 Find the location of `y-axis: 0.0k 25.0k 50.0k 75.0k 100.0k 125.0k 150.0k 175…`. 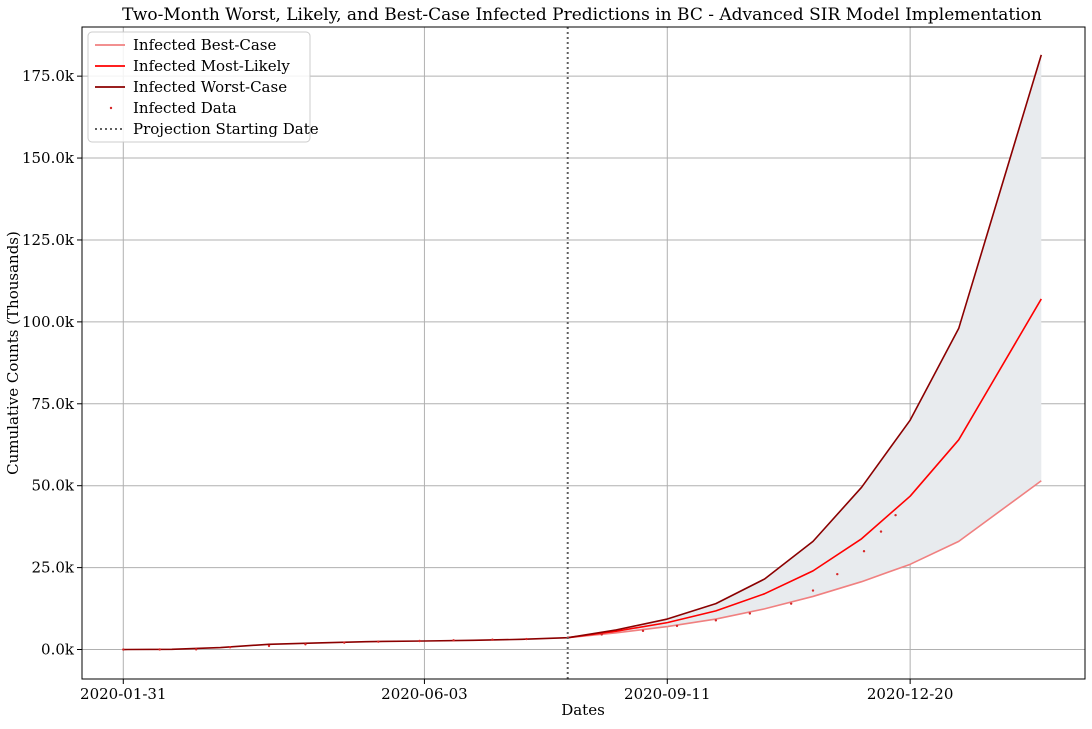

y-axis: 0.0k 25.0k 50.0k 75.0k 100.0k 125.0k 150.0k 175… is located at coordinates (52, 363).